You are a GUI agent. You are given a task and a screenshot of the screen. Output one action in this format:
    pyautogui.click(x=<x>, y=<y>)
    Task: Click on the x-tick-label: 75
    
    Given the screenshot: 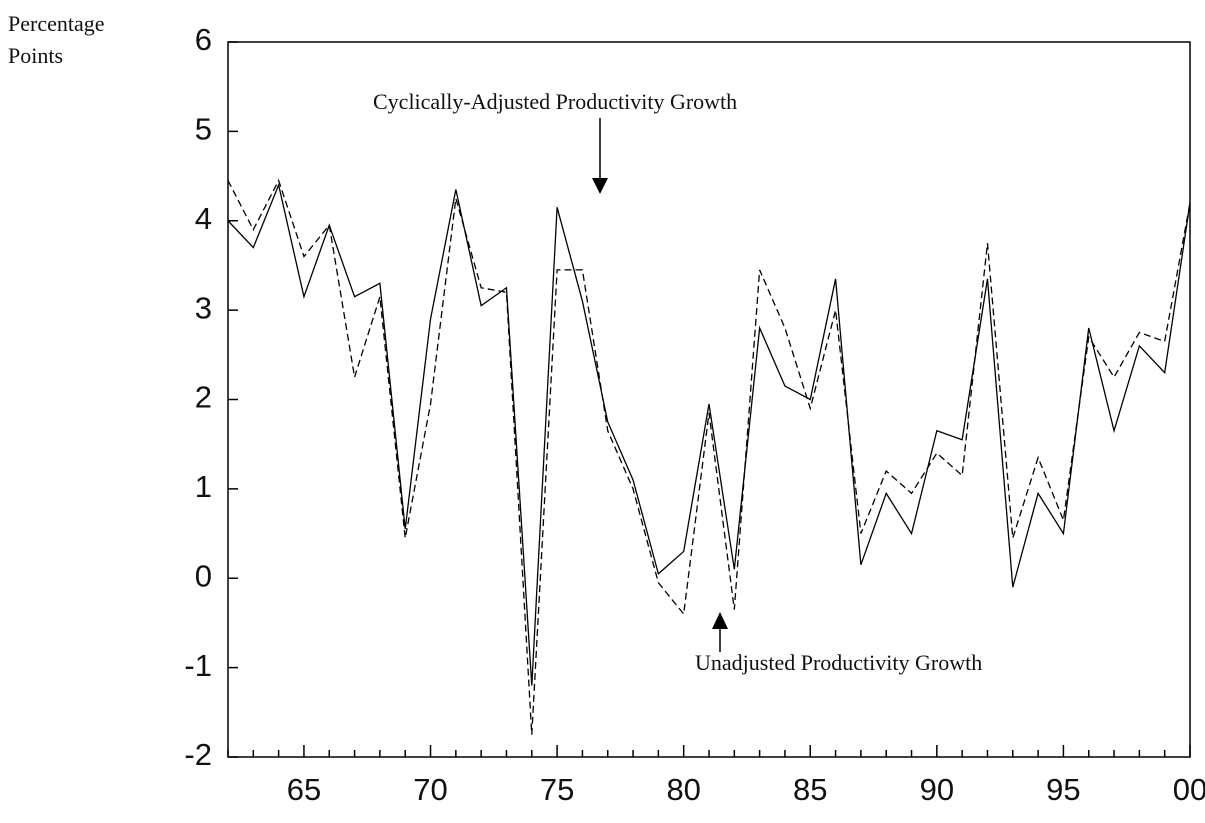 What is the action you would take?
    pyautogui.click(x=557, y=789)
    